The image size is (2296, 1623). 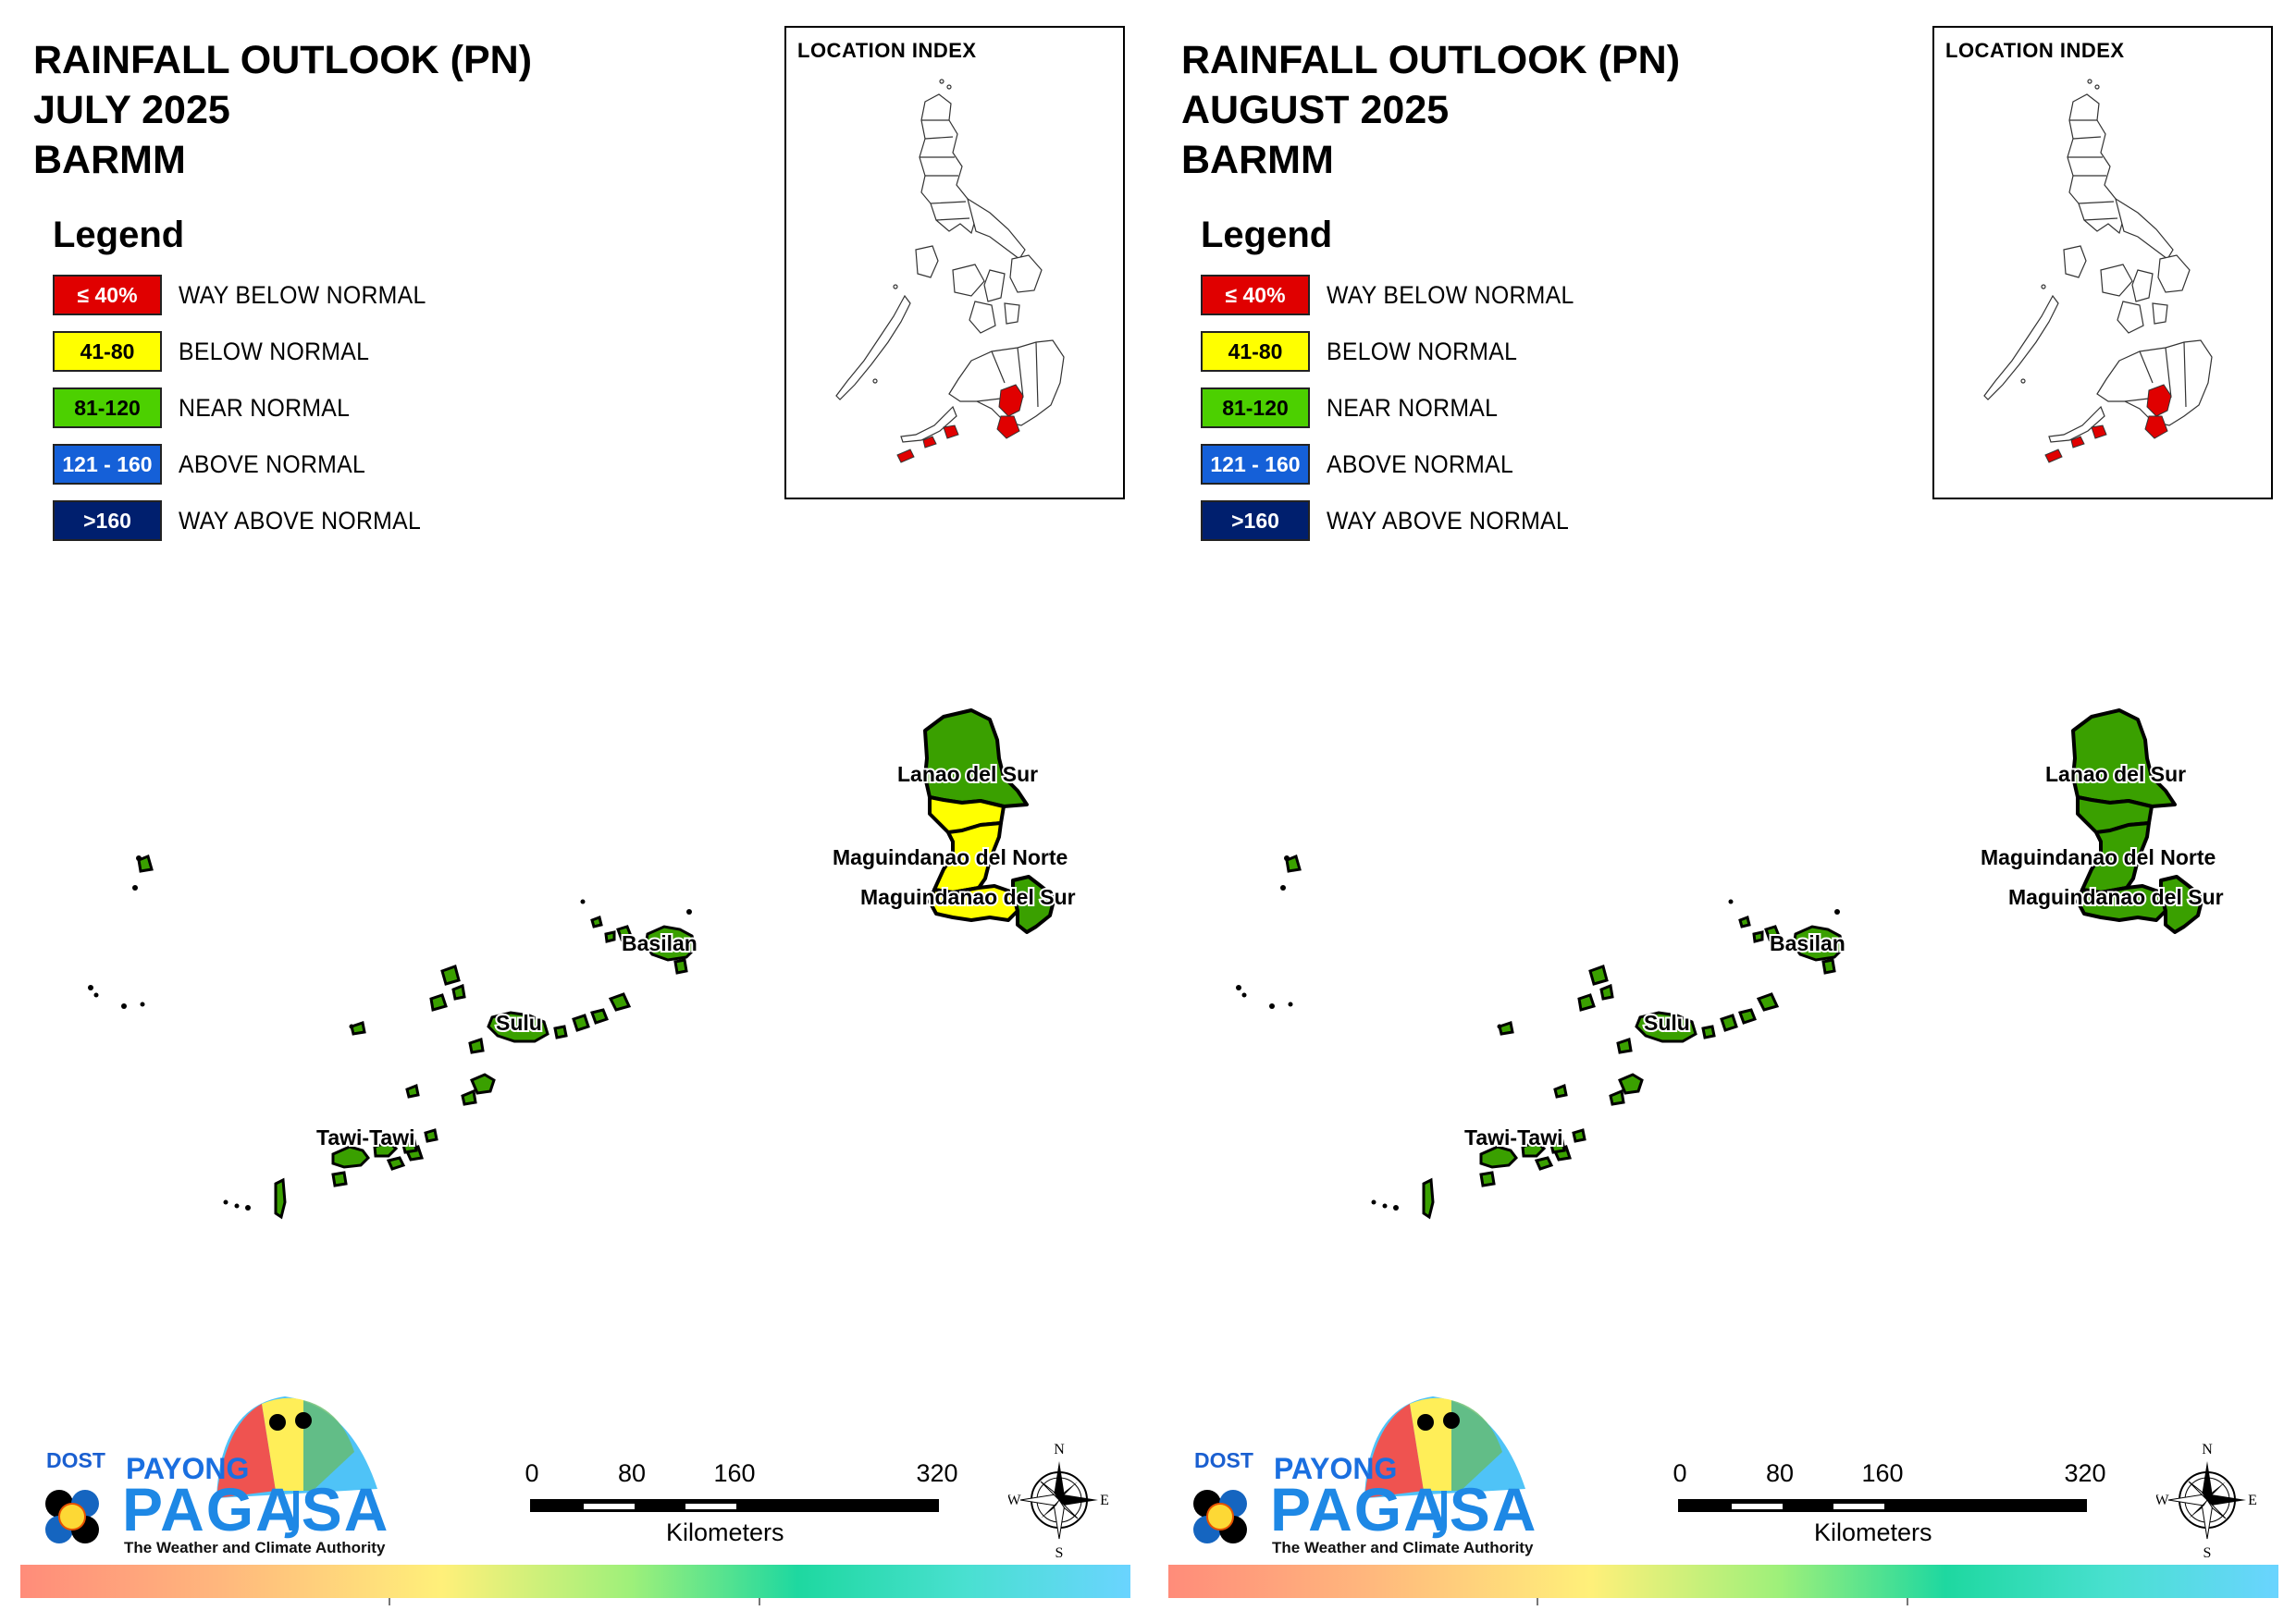 I want to click on dost-wordmark: DOST, so click(x=75, y=1460).